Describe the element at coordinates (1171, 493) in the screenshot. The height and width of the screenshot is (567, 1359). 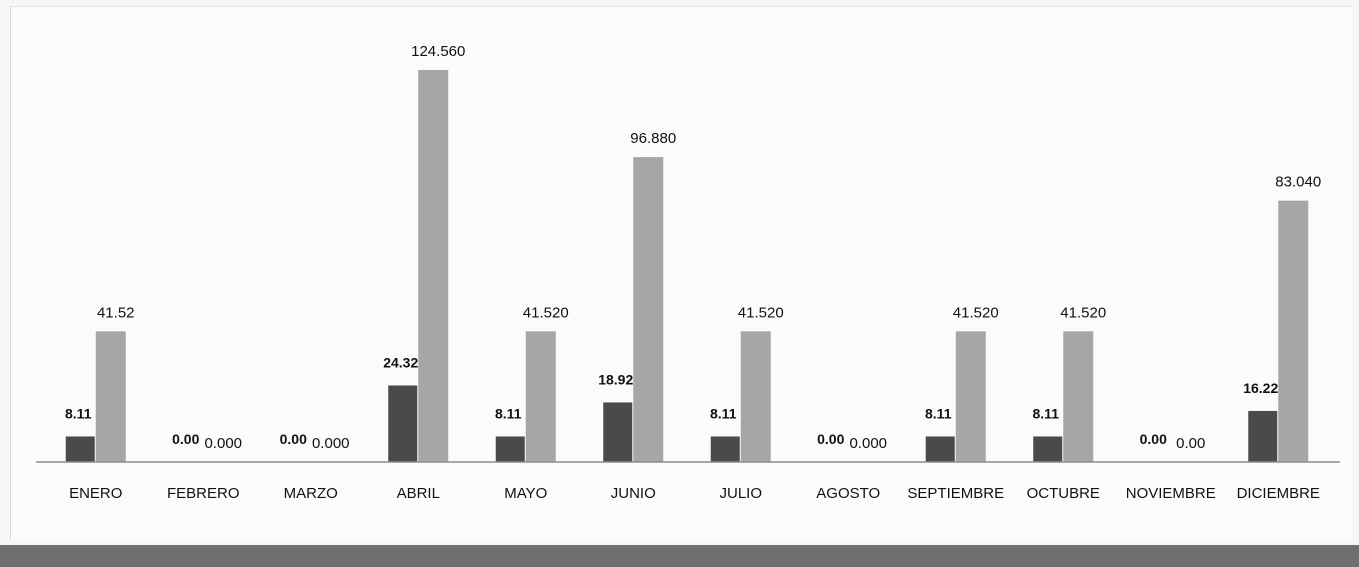
I see `x-tick-label: NOVIEMBRE` at that location.